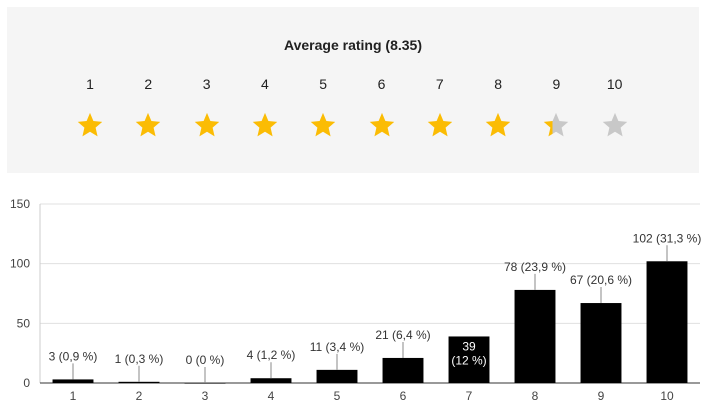 Image resolution: width=703 pixels, height=407 pixels. Describe the element at coordinates (205, 396) in the screenshot. I see `x-tick-label: 3` at that location.